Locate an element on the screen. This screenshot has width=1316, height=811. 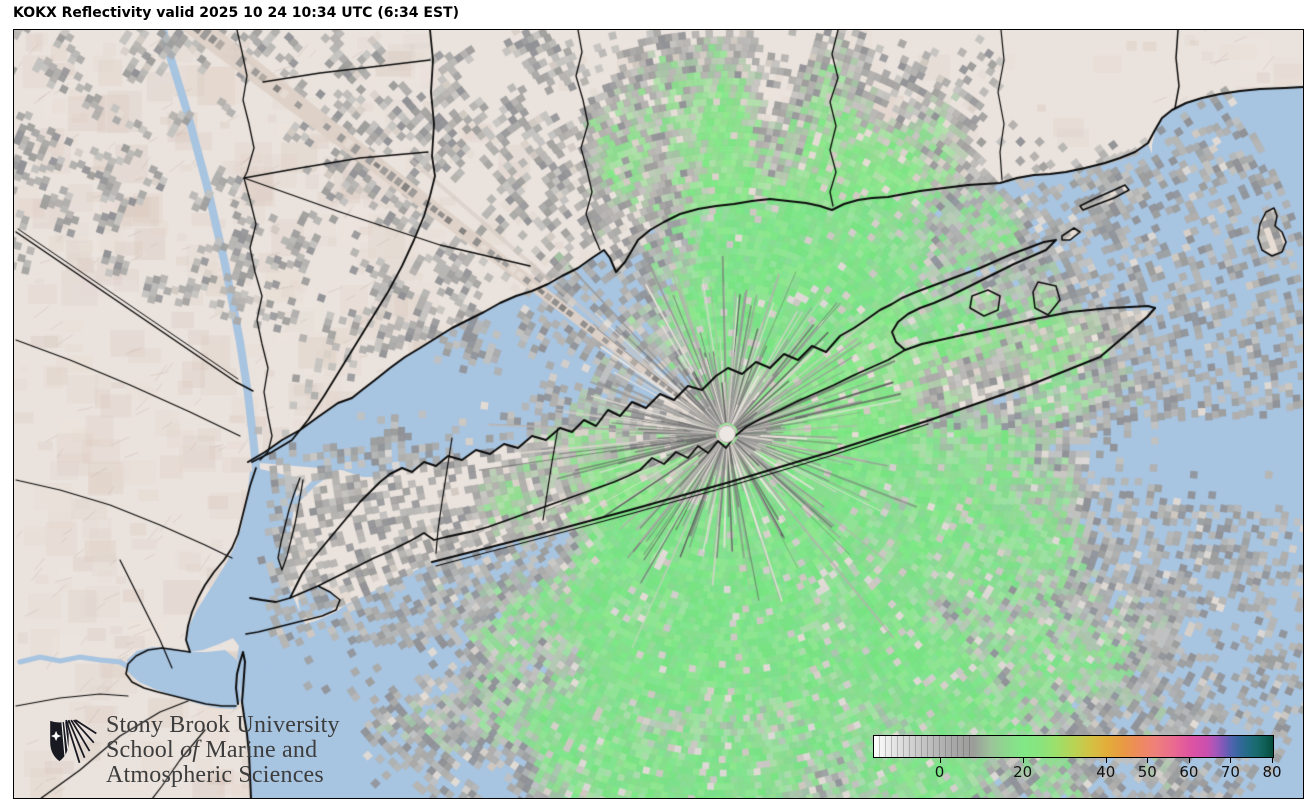
colorbar: 0 20 40 50 60 70 80 is located at coordinates (1077, 759).